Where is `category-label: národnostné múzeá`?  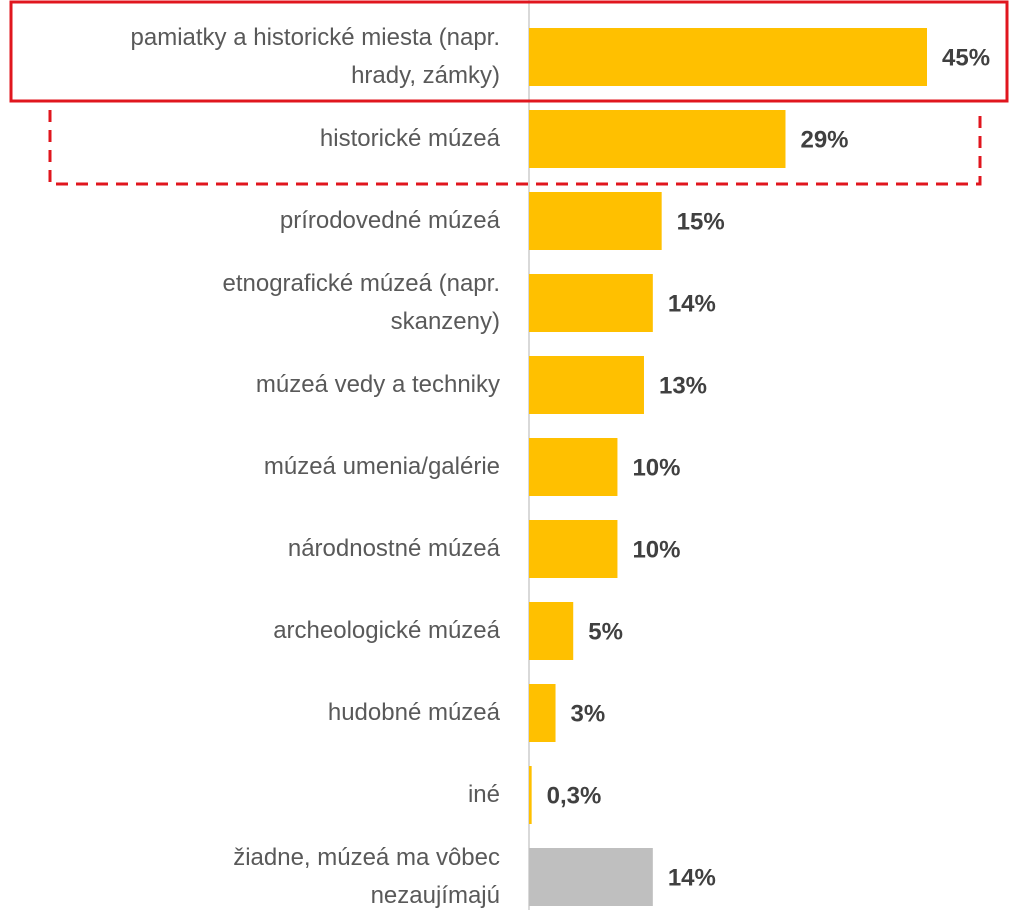
category-label: národnostné múzeá is located at coordinates (393, 548).